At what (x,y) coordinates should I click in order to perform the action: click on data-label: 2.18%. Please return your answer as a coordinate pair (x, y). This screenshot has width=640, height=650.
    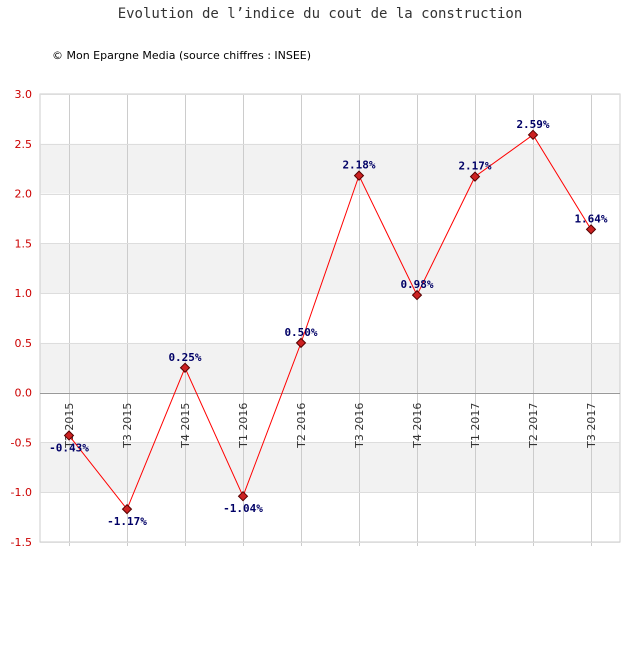
    Looking at the image, I should click on (358, 165).